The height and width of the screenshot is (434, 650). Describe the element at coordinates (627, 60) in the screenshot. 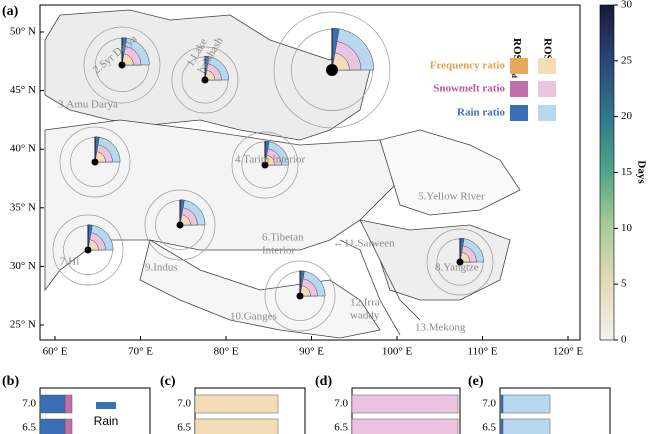

I see `colorbar-tick-label: 25` at that location.